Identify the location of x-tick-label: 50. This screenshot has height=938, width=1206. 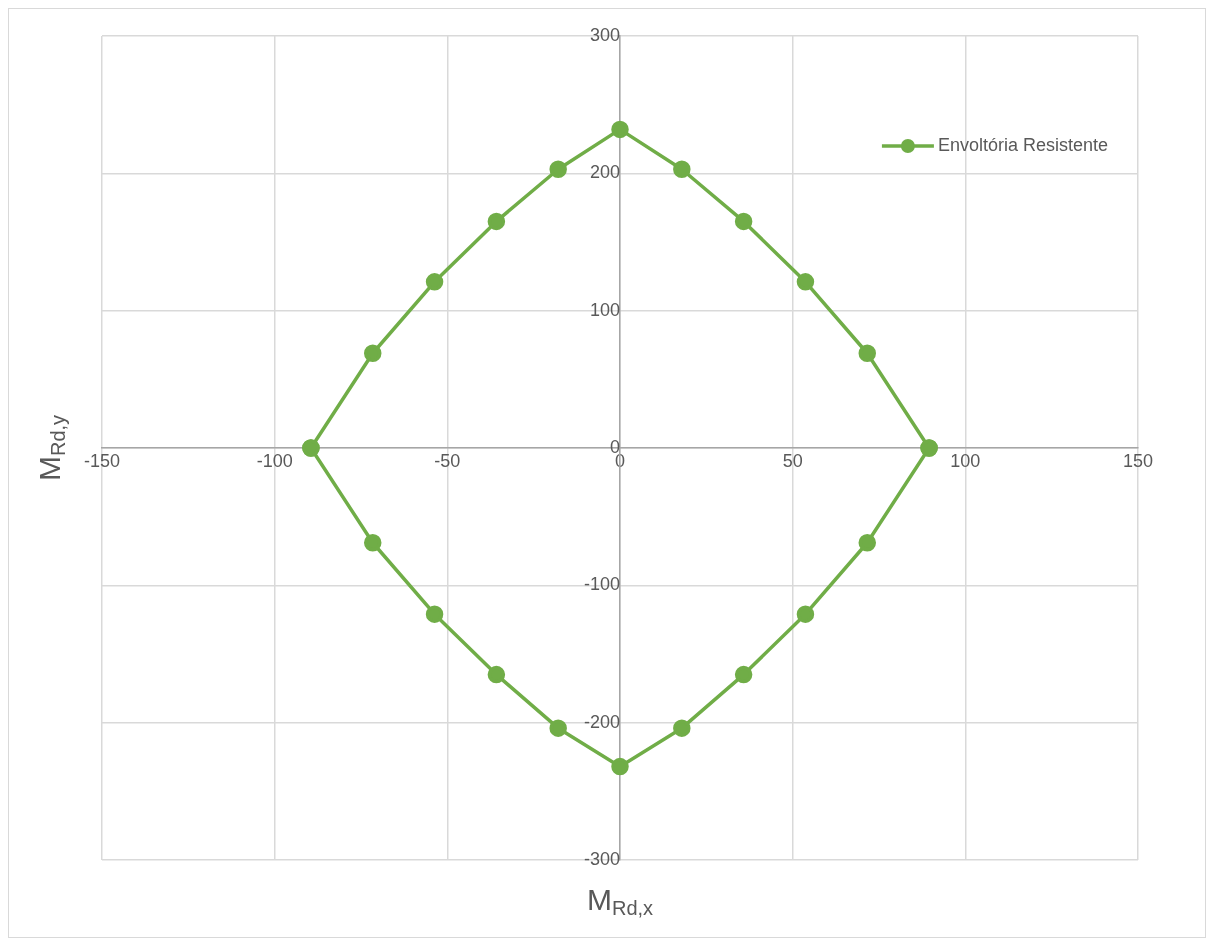
(792, 460).